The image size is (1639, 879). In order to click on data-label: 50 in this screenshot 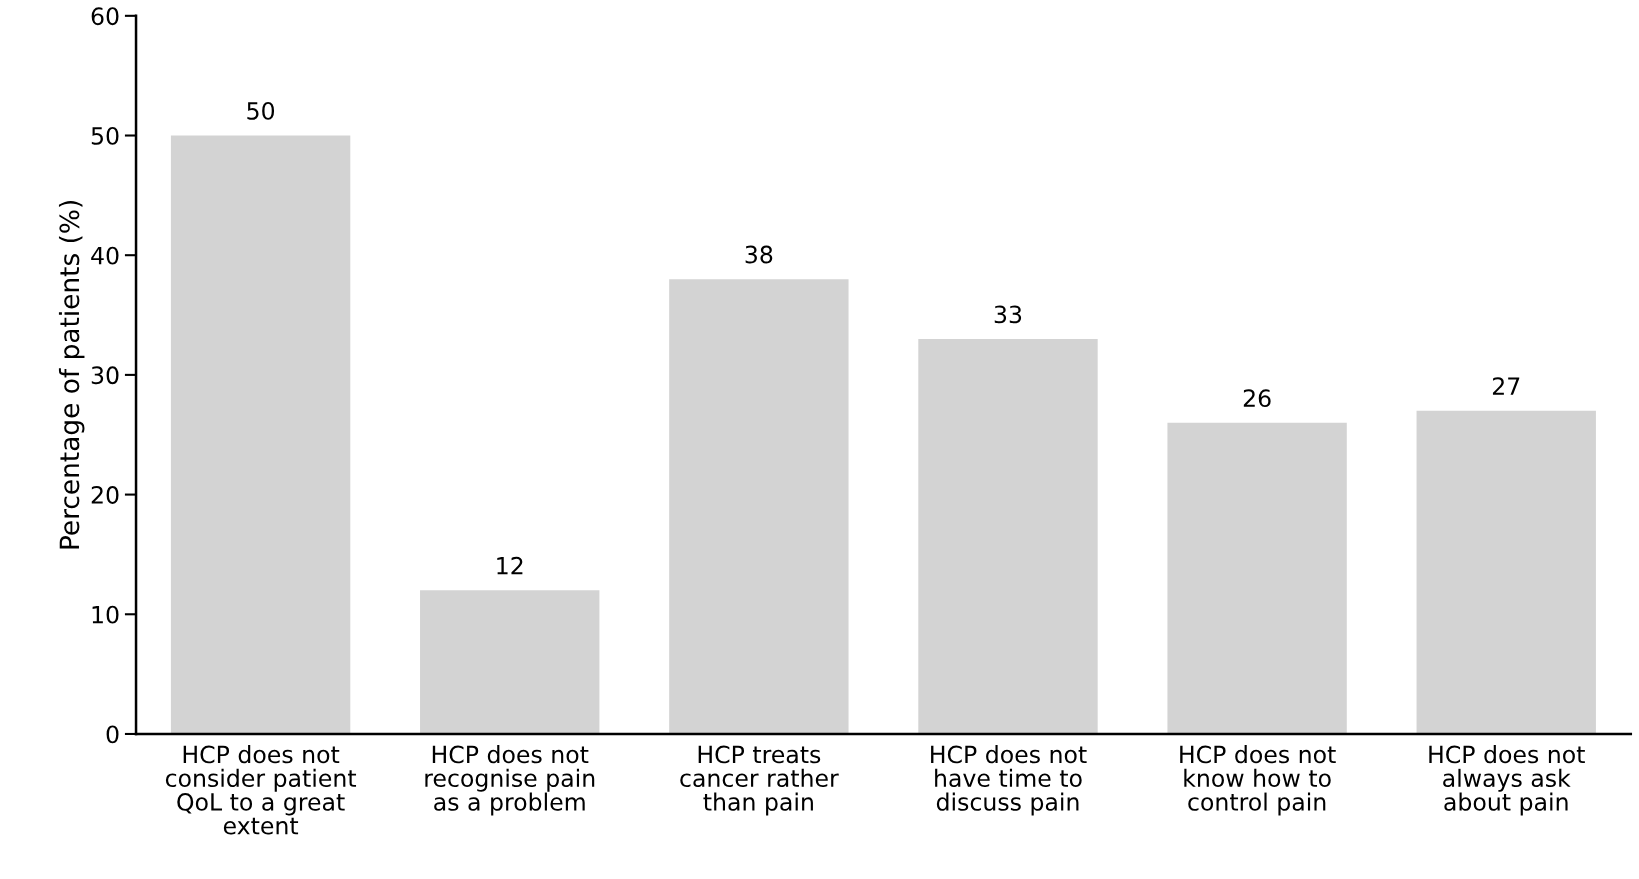, I will do `click(261, 110)`.